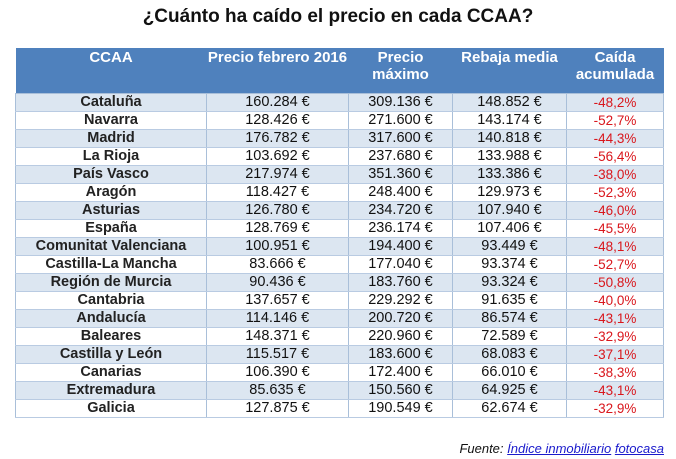 Image resolution: width=676 pixels, height=459 pixels. I want to click on page-title: ¿Cuánto ha caído el precio en cada CCAA?, so click(338, 16).